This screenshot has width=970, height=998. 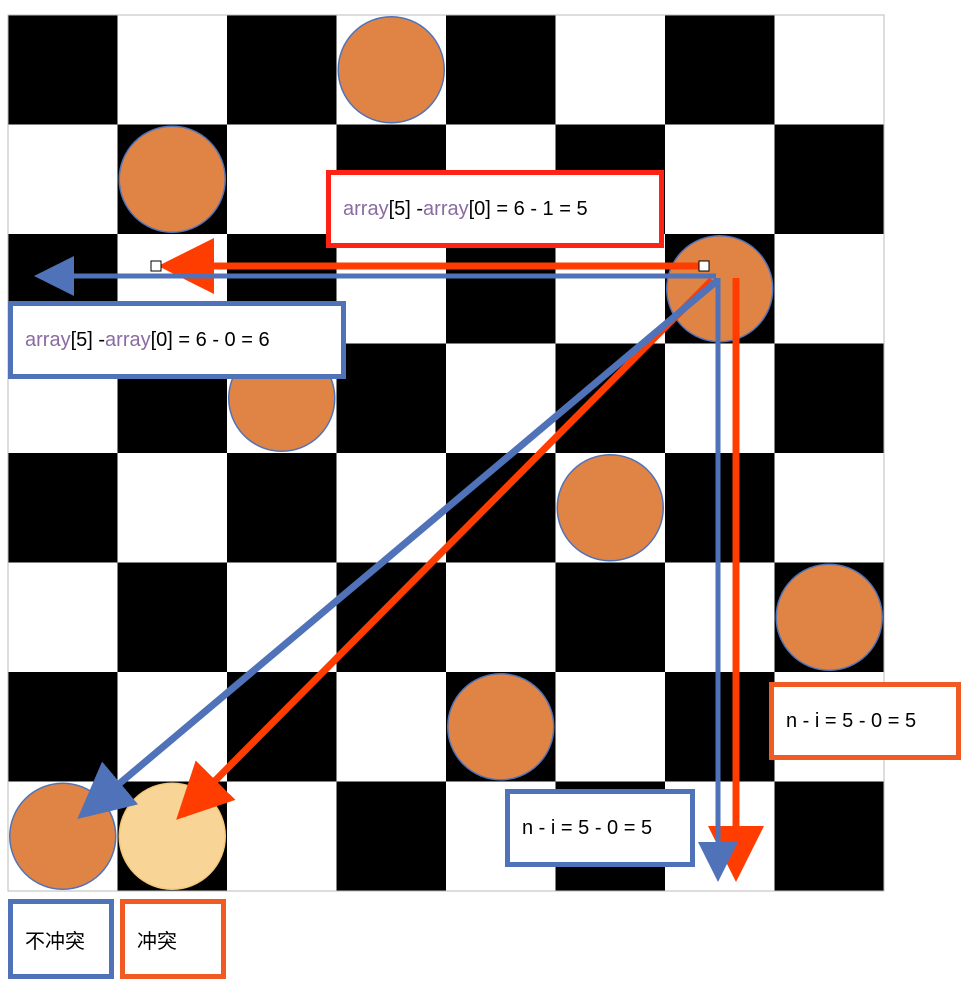 I want to click on candidate-queen, so click(x=172, y=836).